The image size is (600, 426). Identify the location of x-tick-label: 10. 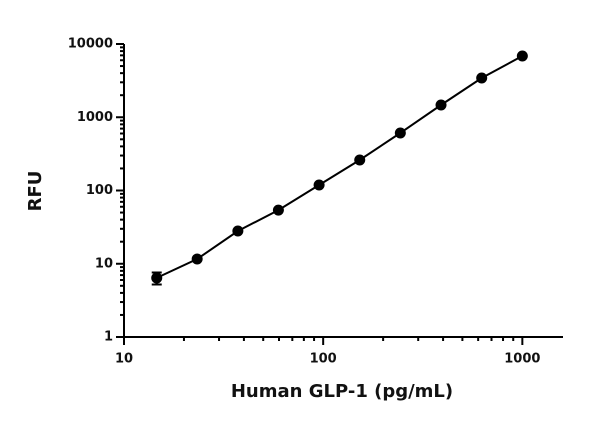
(124, 359).